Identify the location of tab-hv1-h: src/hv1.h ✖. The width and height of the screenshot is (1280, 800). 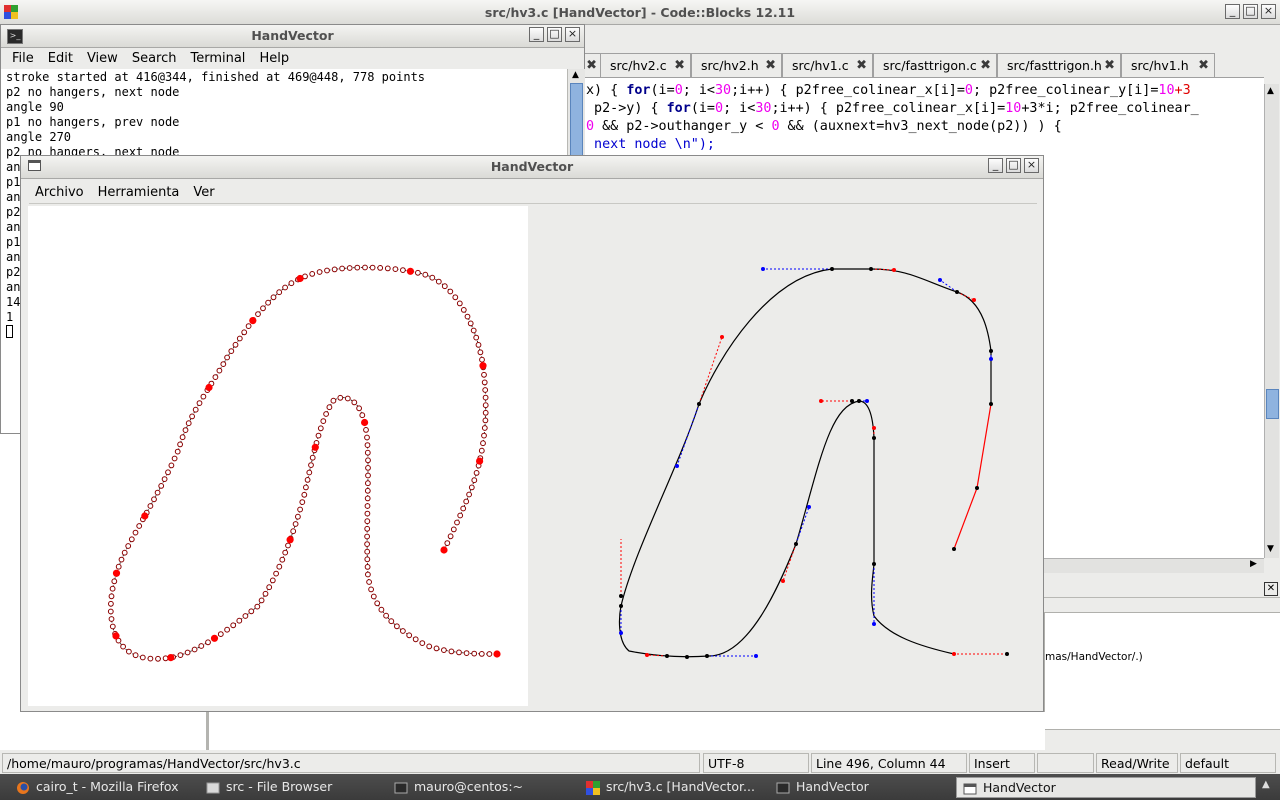
(1168, 65).